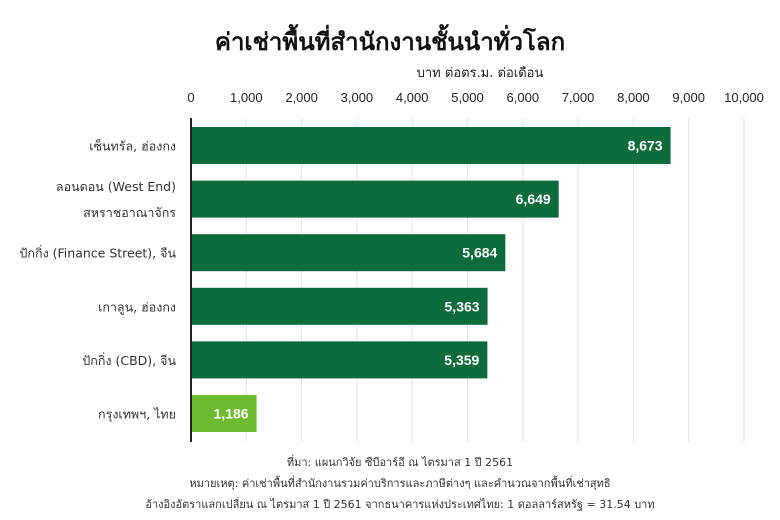 Image resolution: width=780 pixels, height=520 pixels. I want to click on x-tick-label: 10,000, so click(744, 97).